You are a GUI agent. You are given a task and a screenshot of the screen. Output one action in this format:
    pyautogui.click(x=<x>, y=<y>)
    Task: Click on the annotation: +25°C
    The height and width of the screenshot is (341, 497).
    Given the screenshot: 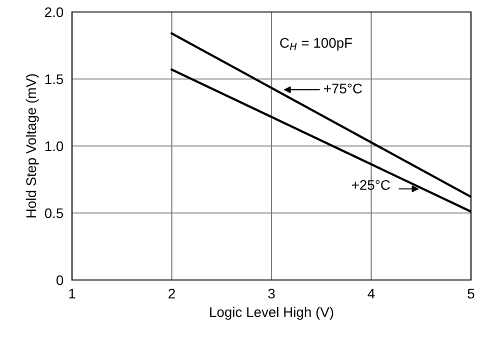 What is the action you would take?
    pyautogui.click(x=371, y=185)
    